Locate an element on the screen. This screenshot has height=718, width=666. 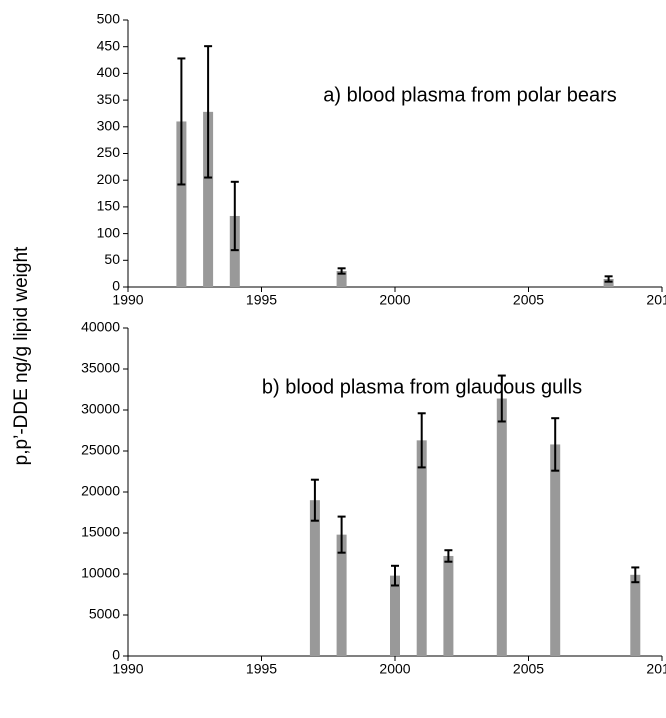
y-tick-label: 150 is located at coordinates (109, 206).